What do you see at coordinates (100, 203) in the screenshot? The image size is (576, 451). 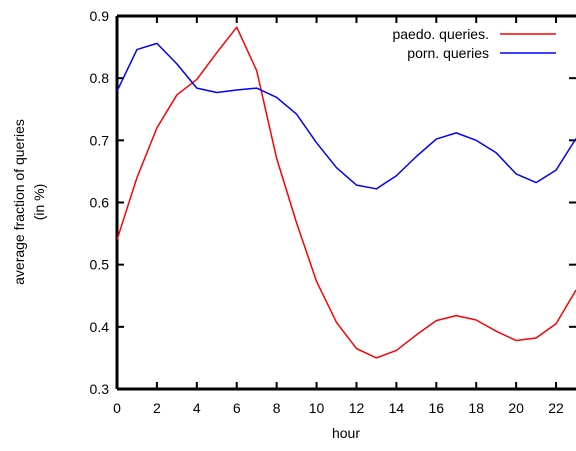 I see `y-tick-label: 0.6` at bounding box center [100, 203].